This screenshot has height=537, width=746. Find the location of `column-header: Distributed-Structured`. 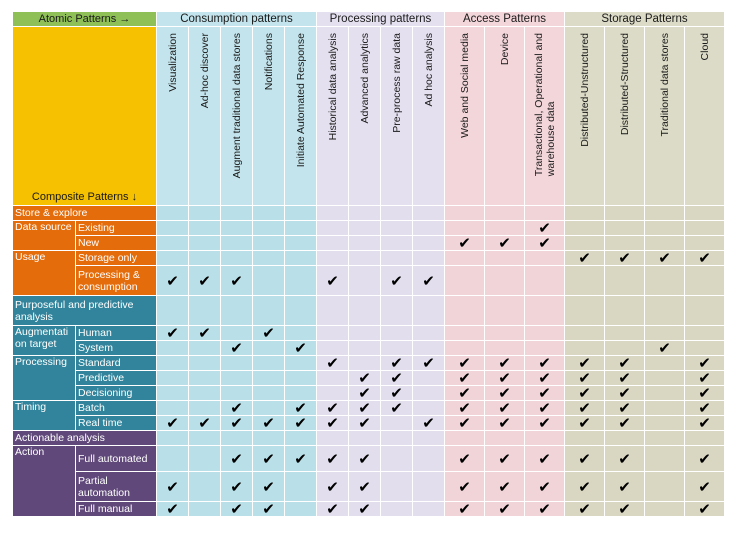

column-header: Distributed-Structured is located at coordinates (624, 116).